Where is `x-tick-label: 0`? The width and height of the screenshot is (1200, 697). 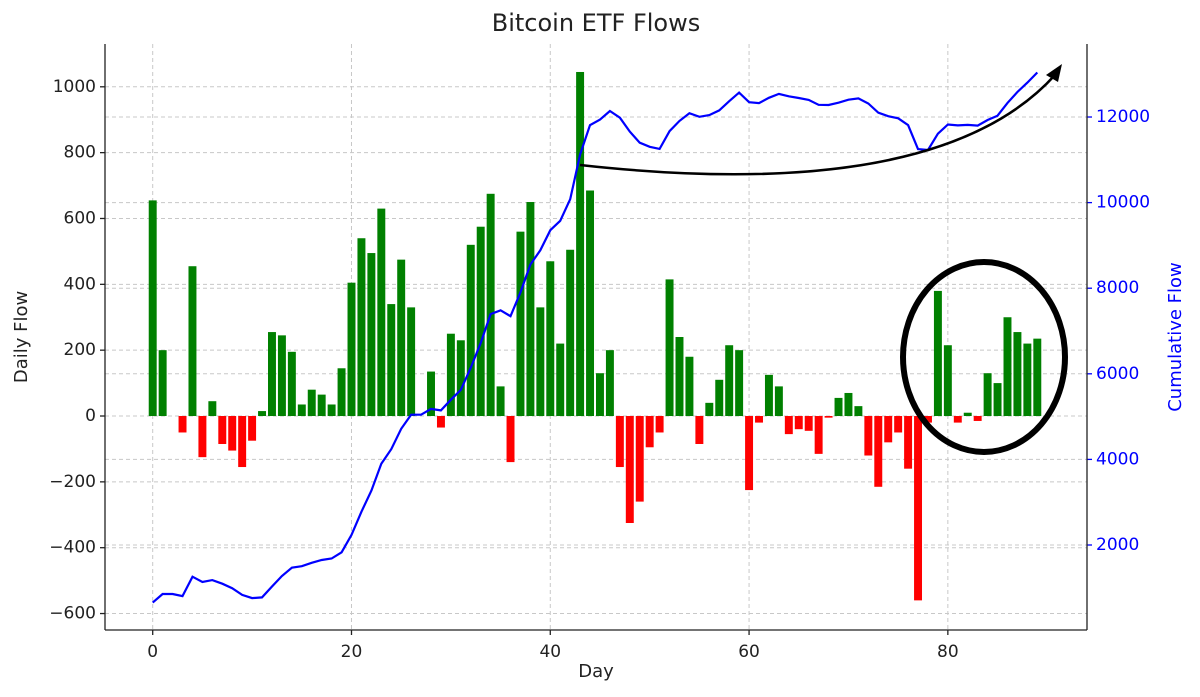
x-tick-label: 0 is located at coordinates (152, 652).